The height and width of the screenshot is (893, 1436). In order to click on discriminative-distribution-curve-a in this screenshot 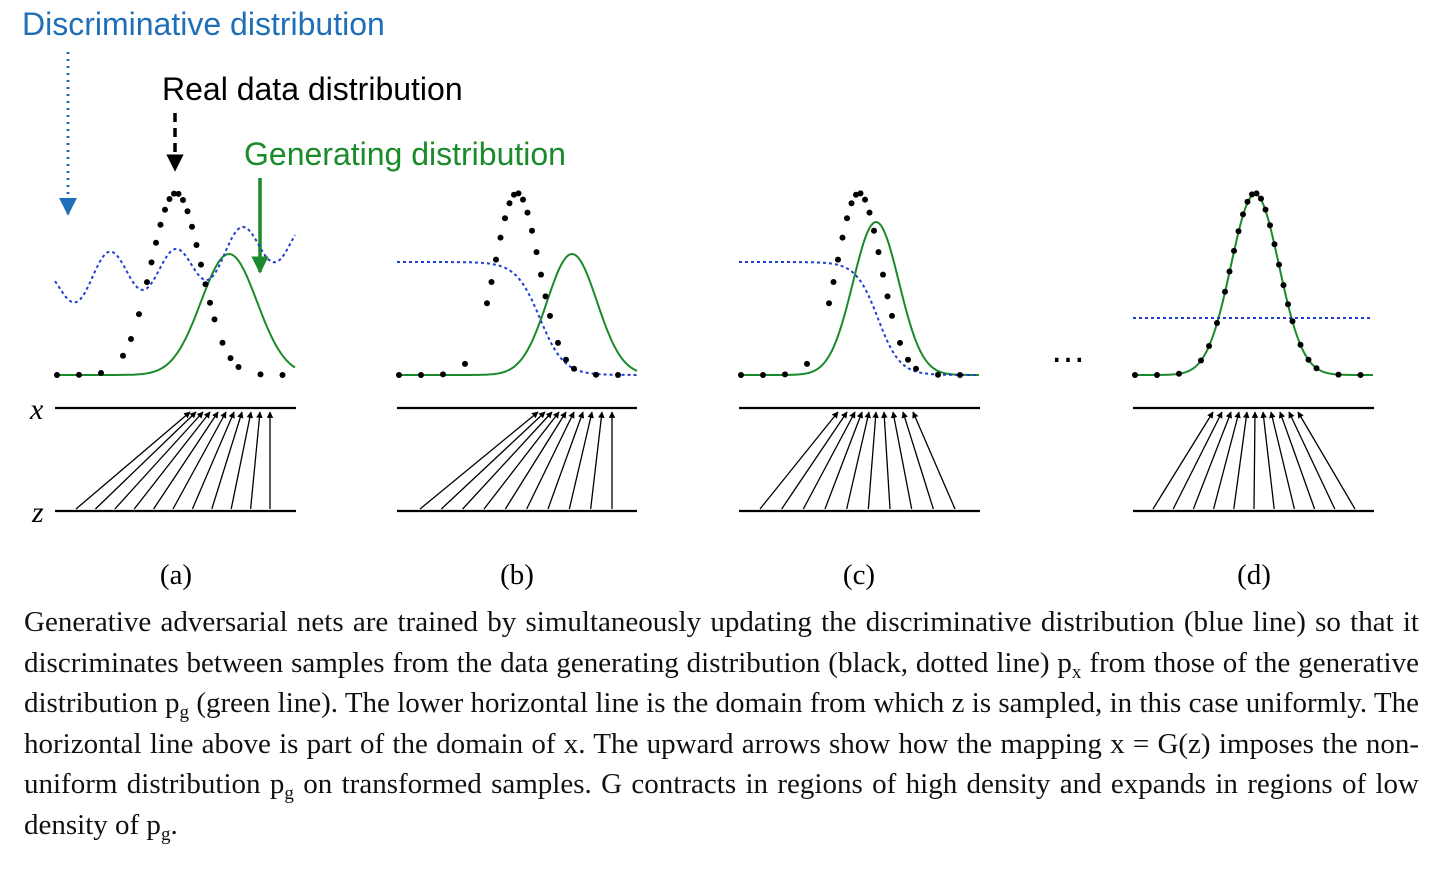, I will do `click(175, 264)`.